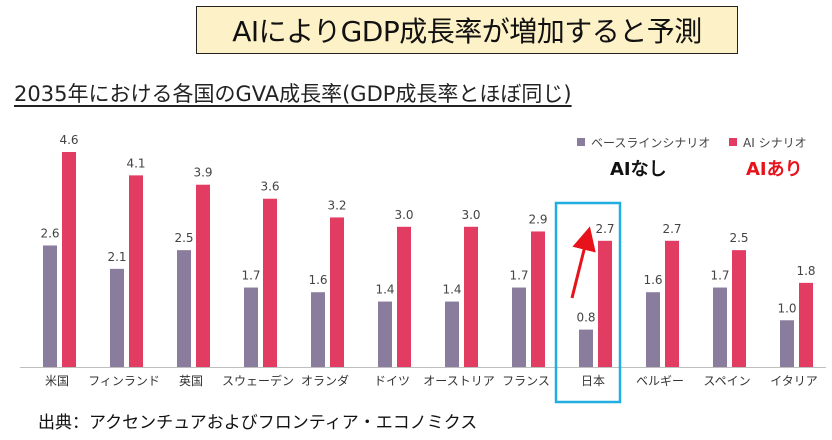 This screenshot has width=832, height=440. I want to click on baseline-value-label: 0.8, so click(585, 318).